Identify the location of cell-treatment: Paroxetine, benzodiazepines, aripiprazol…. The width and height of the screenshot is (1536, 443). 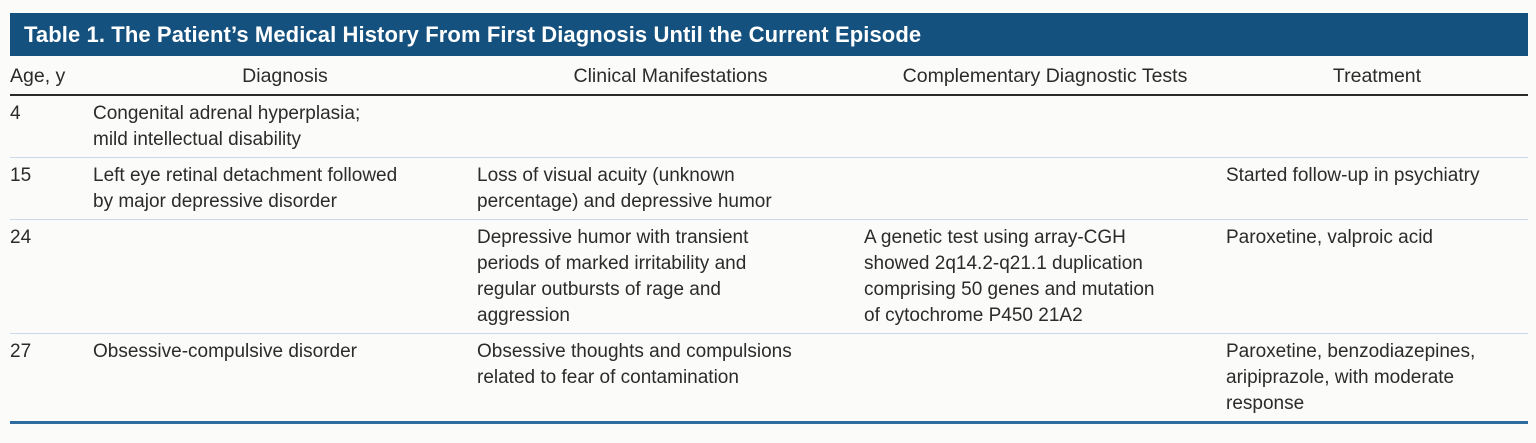
(1351, 377).